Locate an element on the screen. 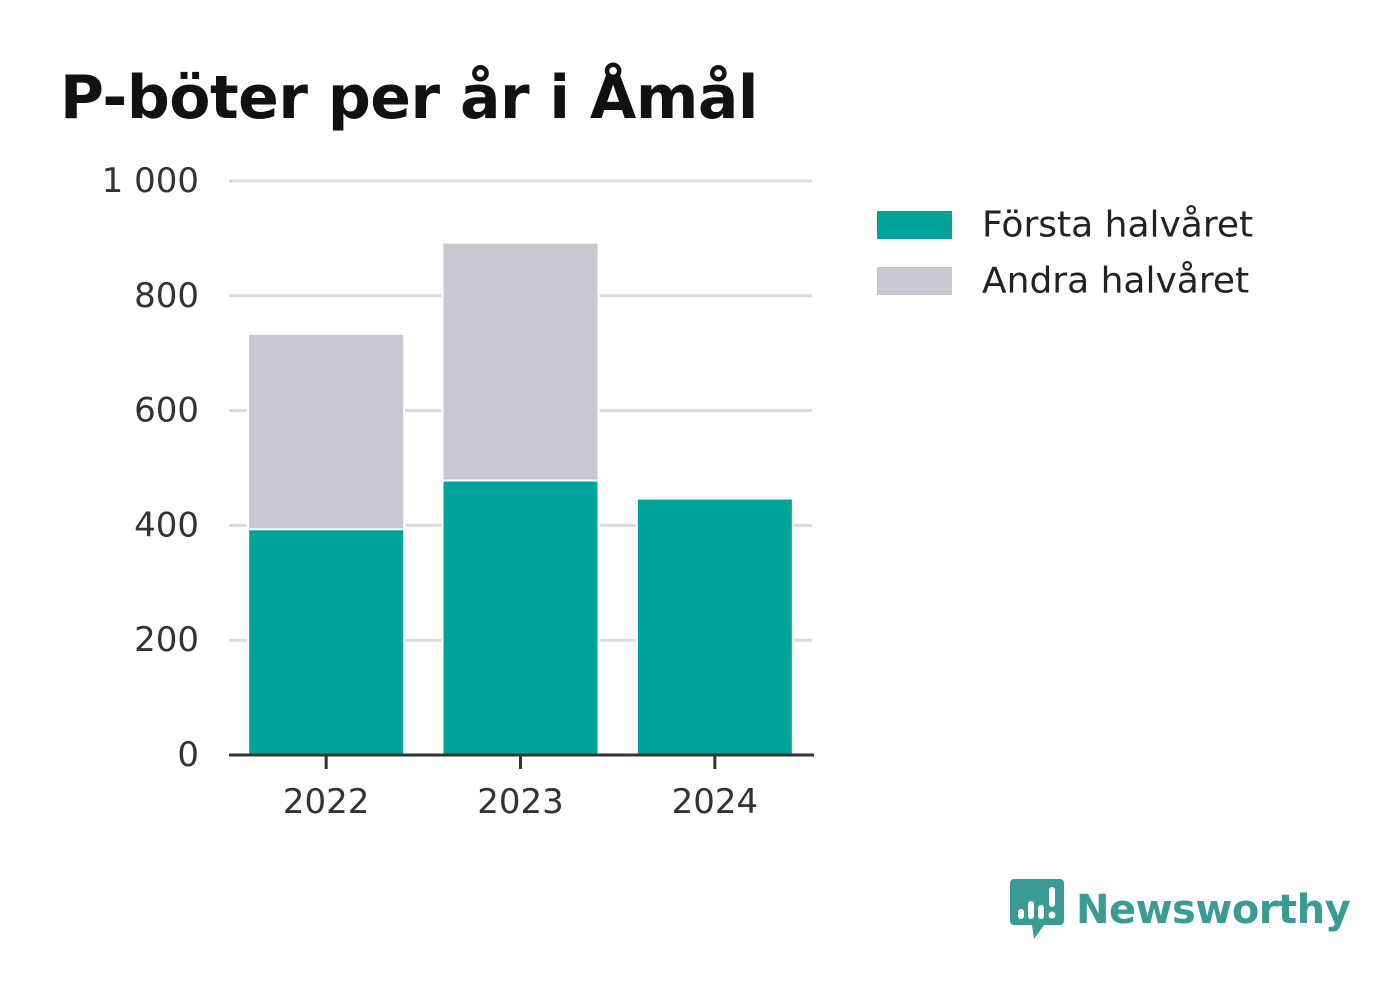  brand-logo: Newsworthy is located at coordinates (1180, 910).